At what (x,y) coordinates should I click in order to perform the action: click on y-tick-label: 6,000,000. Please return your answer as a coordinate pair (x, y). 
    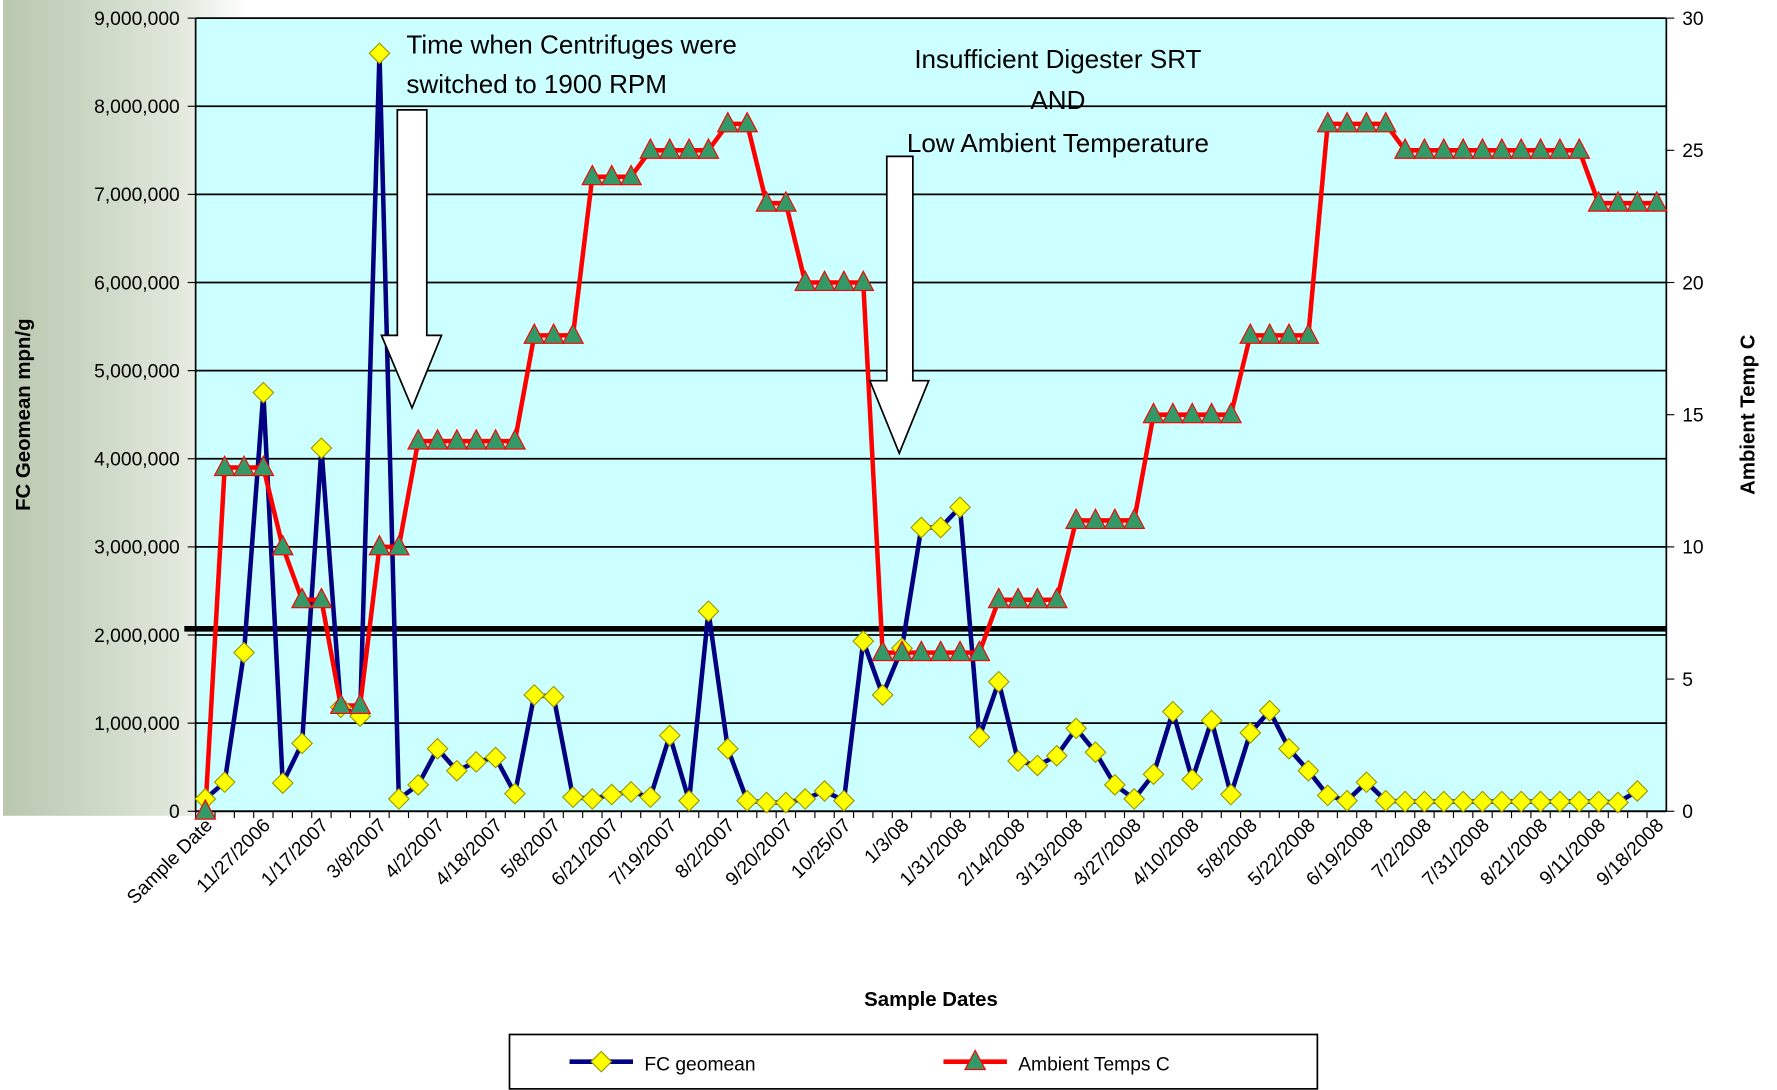
    Looking at the image, I should click on (137, 283).